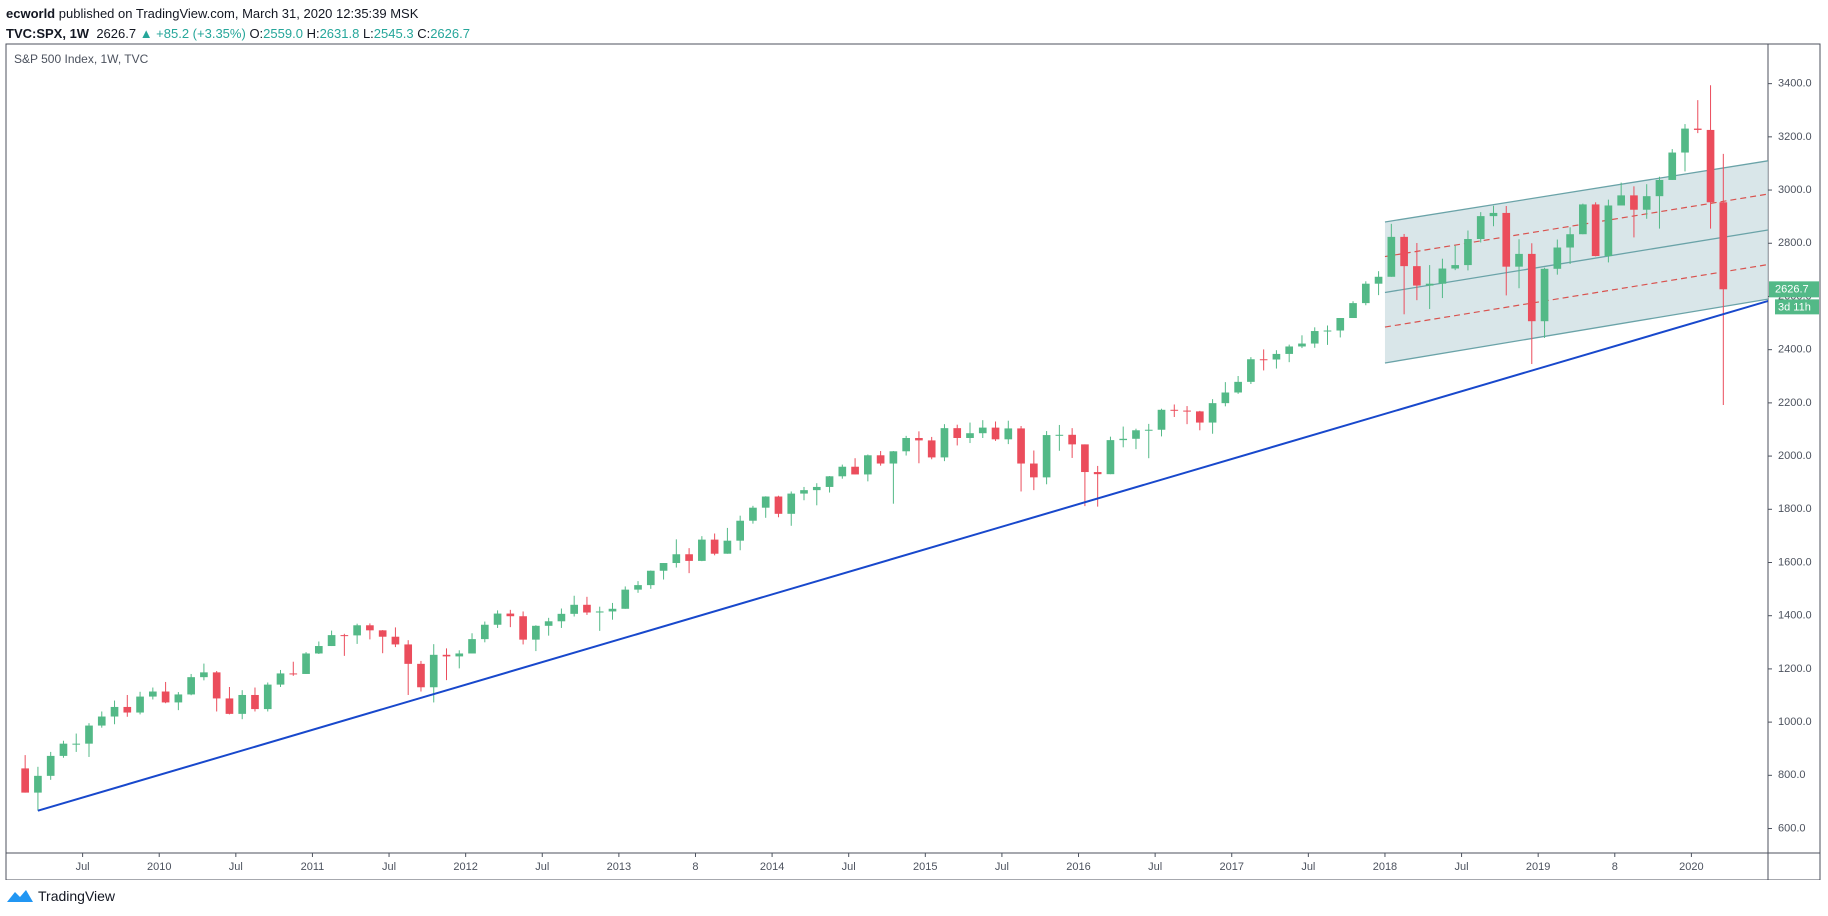 The height and width of the screenshot is (916, 1828). What do you see at coordinates (1792, 289) in the screenshot?
I see `last-price-label: 2626.7` at bounding box center [1792, 289].